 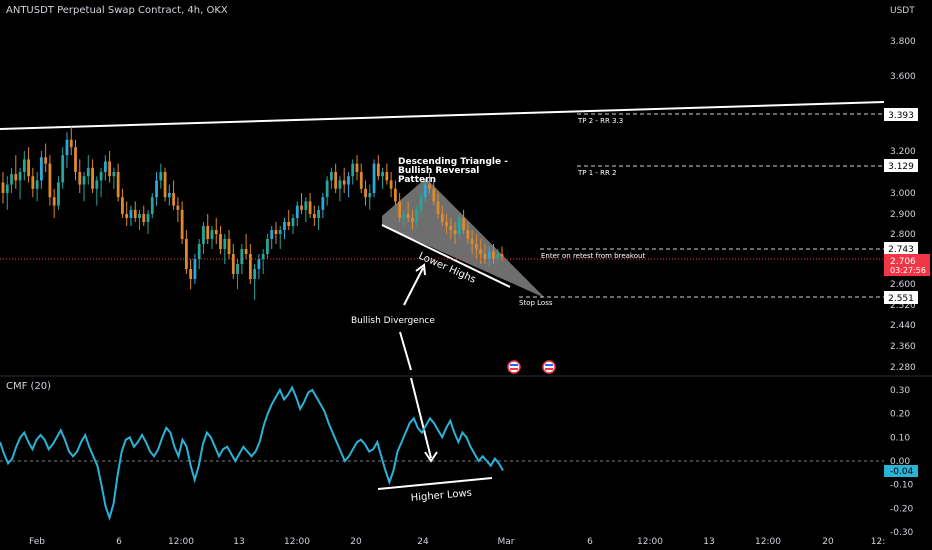 What do you see at coordinates (903, 368) in the screenshot?
I see `price-tick-label: 2.280` at bounding box center [903, 368].